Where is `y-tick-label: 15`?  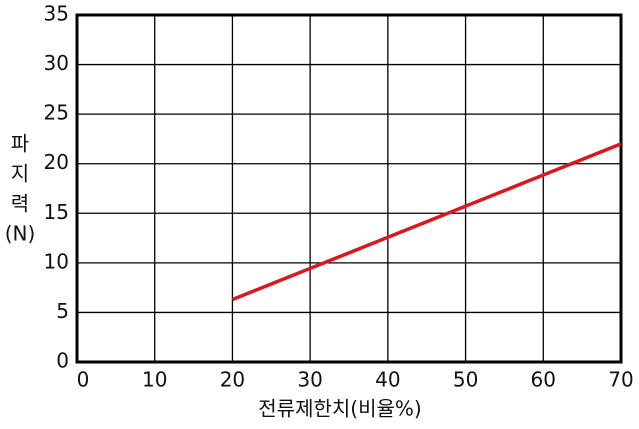
y-tick-label: 15 is located at coordinates (56, 212).